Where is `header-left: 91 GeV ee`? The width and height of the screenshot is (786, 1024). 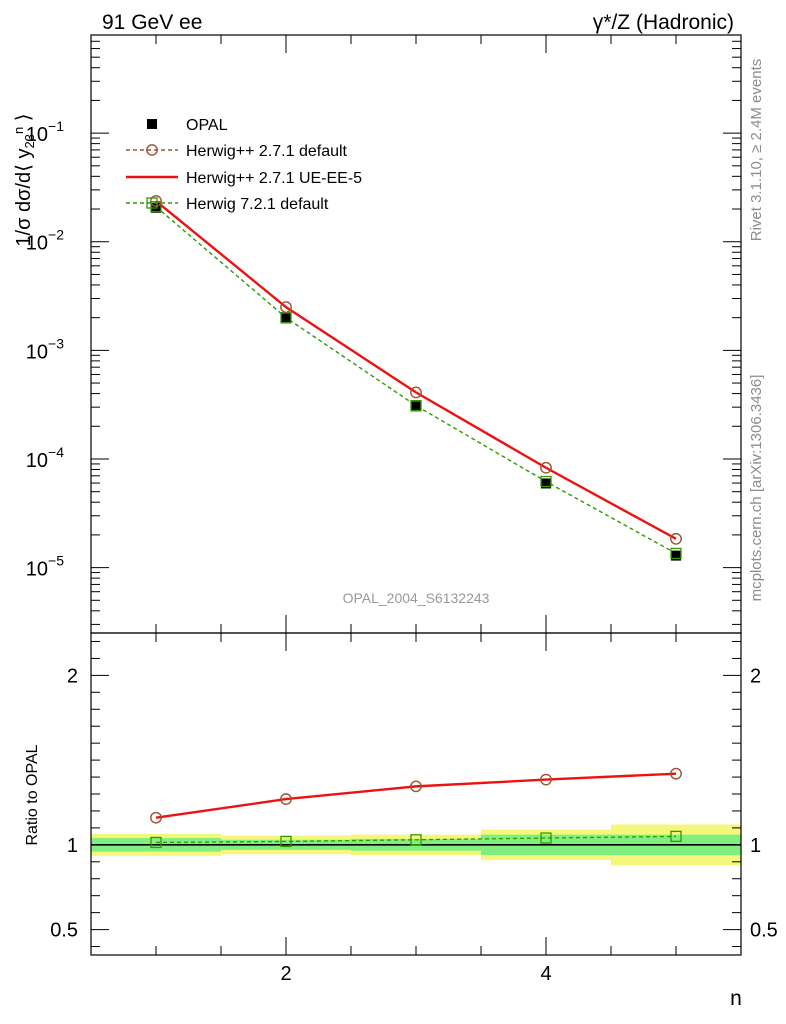 header-left: 91 GeV ee is located at coordinates (152, 22).